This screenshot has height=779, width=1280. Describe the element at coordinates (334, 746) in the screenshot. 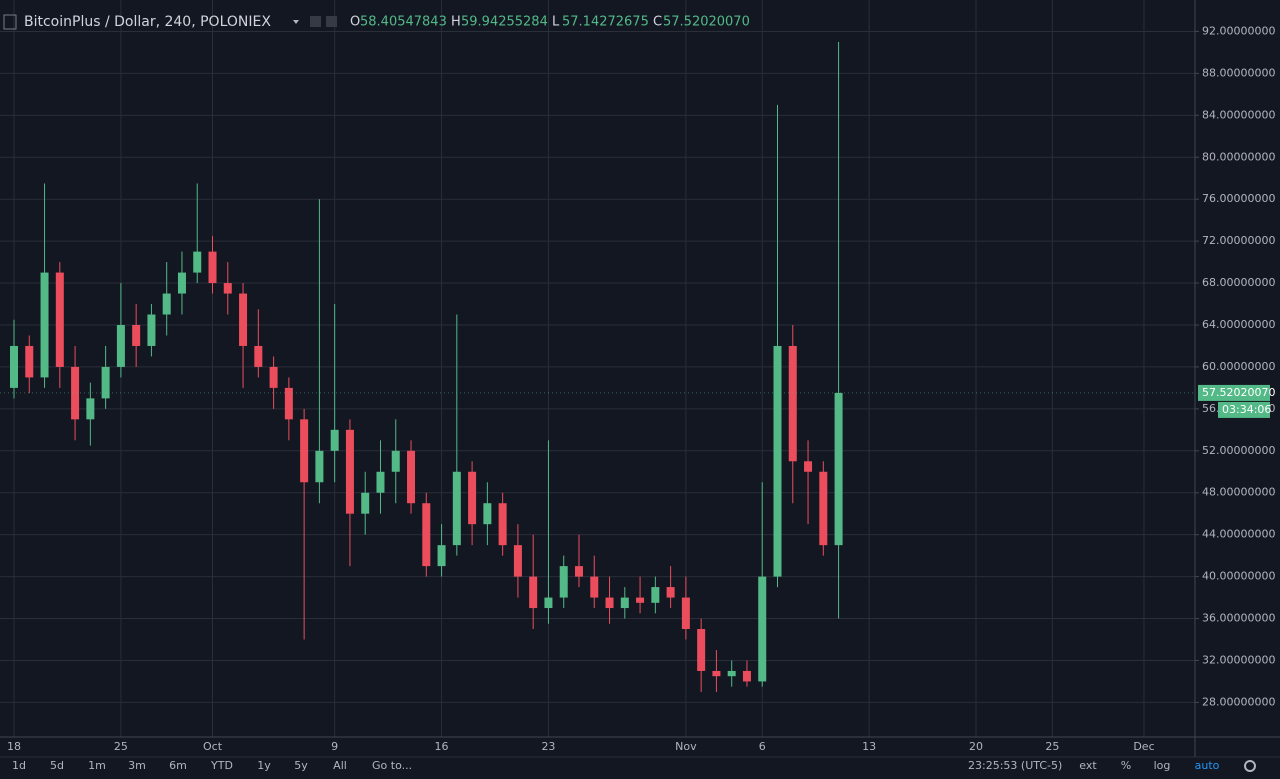

I see `x-tick-label: 9` at that location.